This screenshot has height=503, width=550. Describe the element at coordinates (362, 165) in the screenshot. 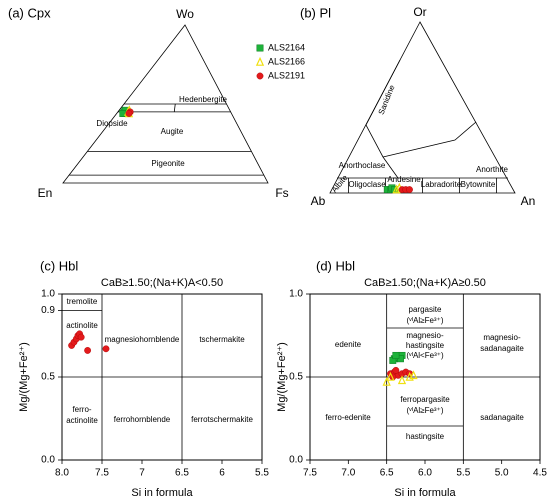

I see `field-label: Anorthoclase` at that location.